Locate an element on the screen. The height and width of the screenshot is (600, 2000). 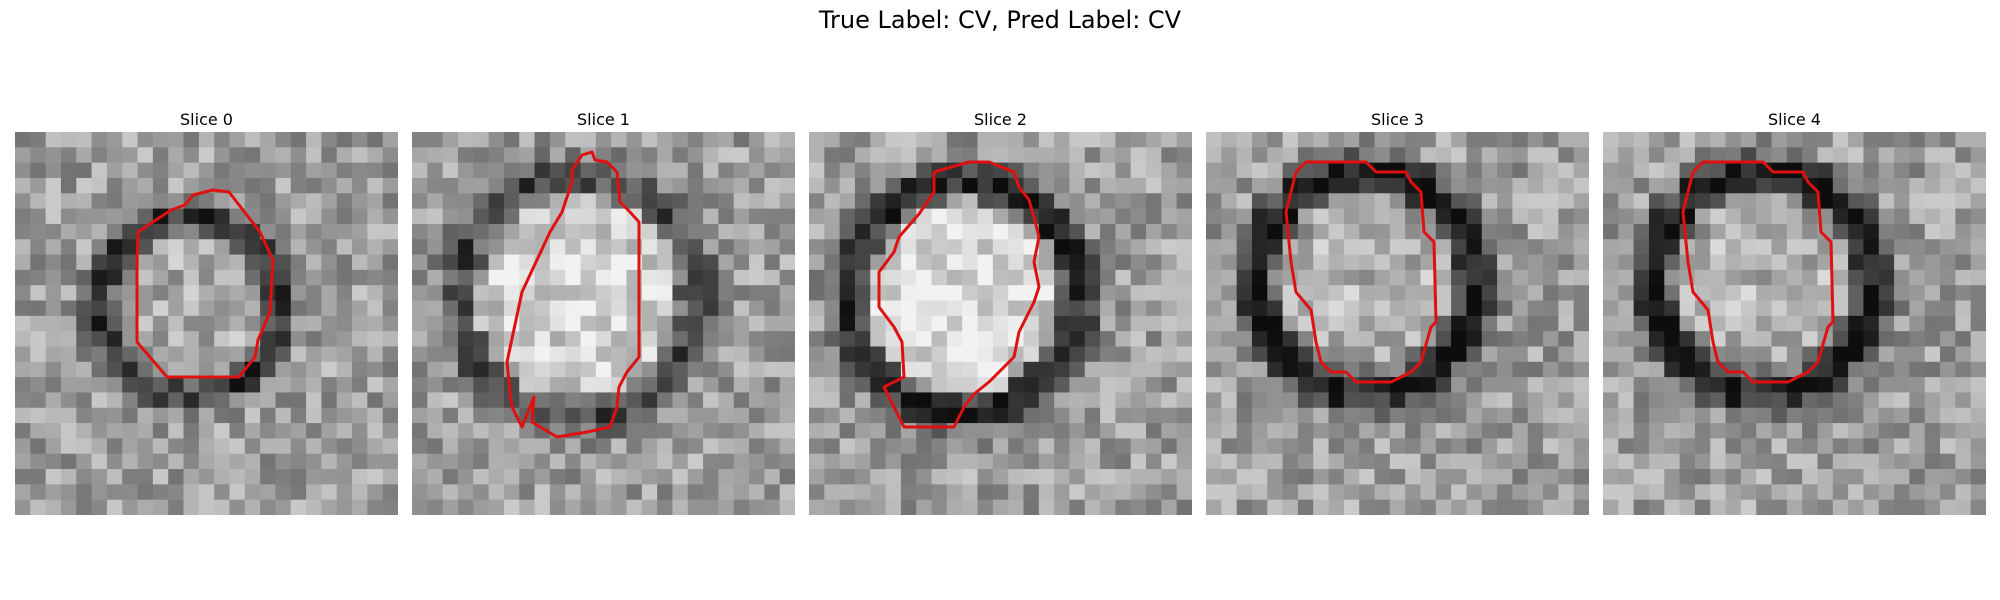
slice-panel-1: Slice 1 is located at coordinates (603, 311).